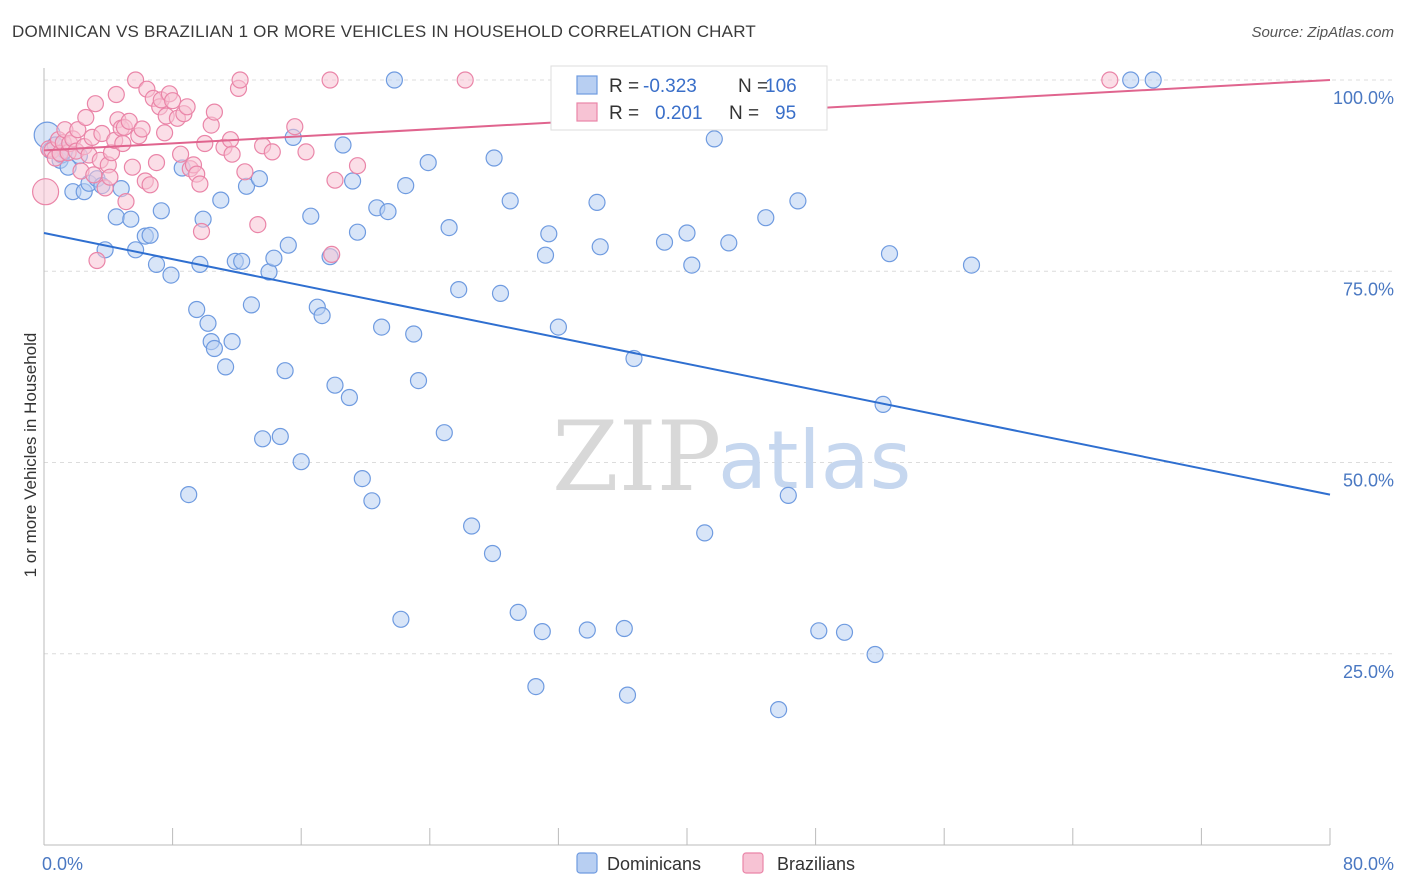 This screenshot has height=892, width=1406. I want to click on legend-label-dominicans: Dominicans, so click(654, 864).